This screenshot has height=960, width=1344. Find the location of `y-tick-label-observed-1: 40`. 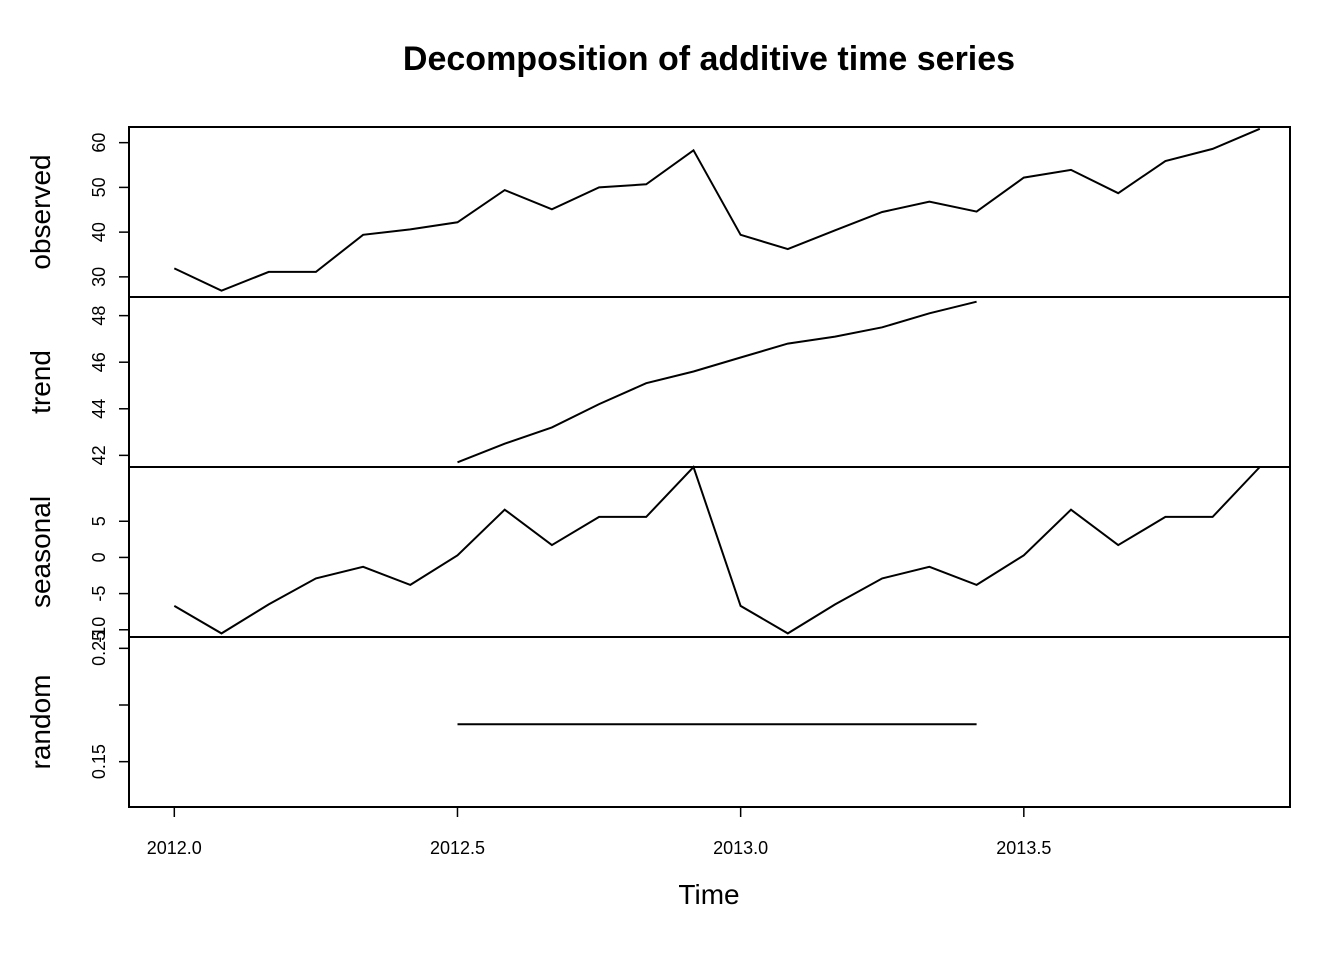

y-tick-label-observed-1: 40 is located at coordinates (99, 232).